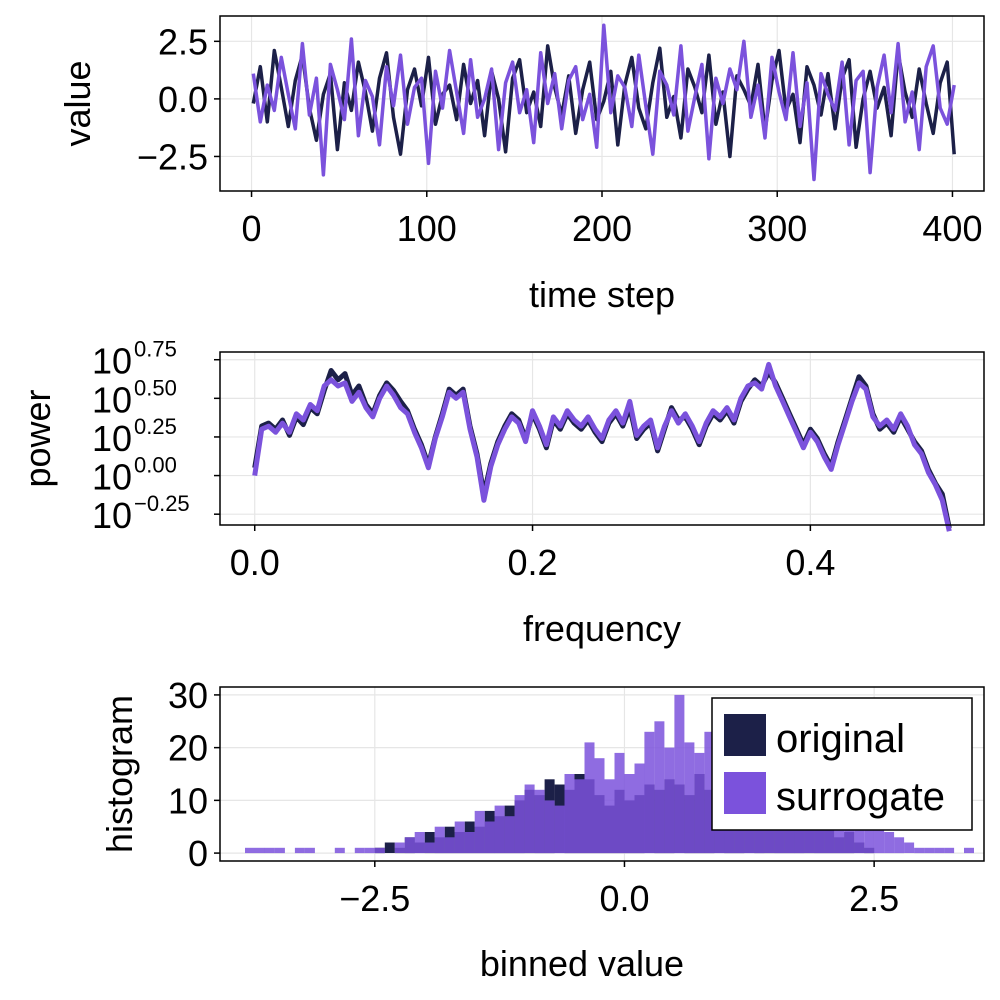 This screenshot has width=1000, height=1000. I want to click on y-tick-label: 0.0, so click(183, 99).